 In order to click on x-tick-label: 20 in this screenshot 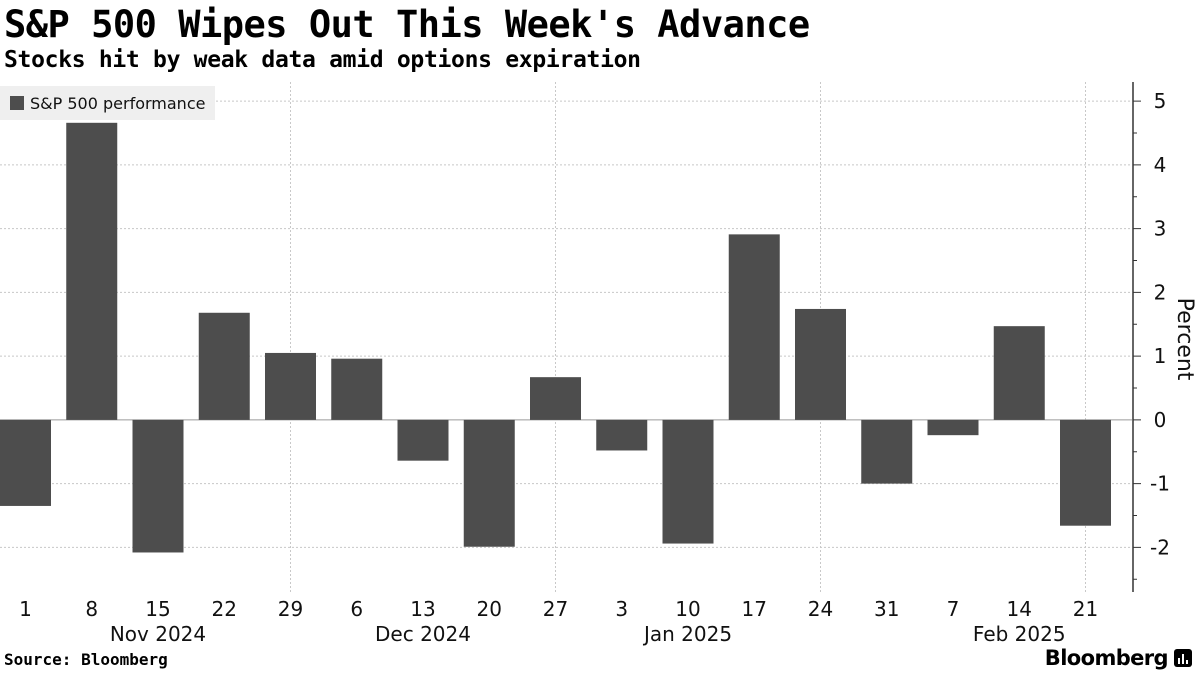, I will do `click(489, 609)`.